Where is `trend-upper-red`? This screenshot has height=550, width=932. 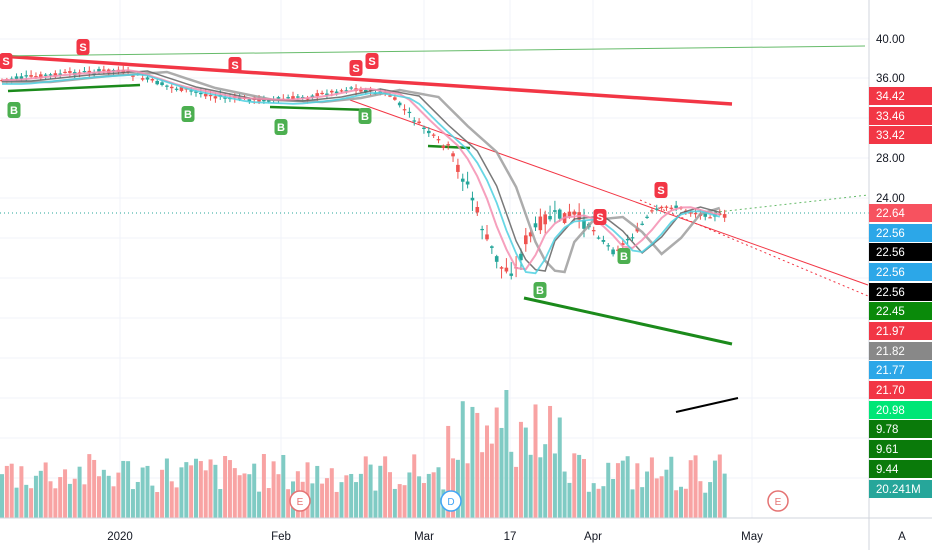
trend-upper-red is located at coordinates (366, 80).